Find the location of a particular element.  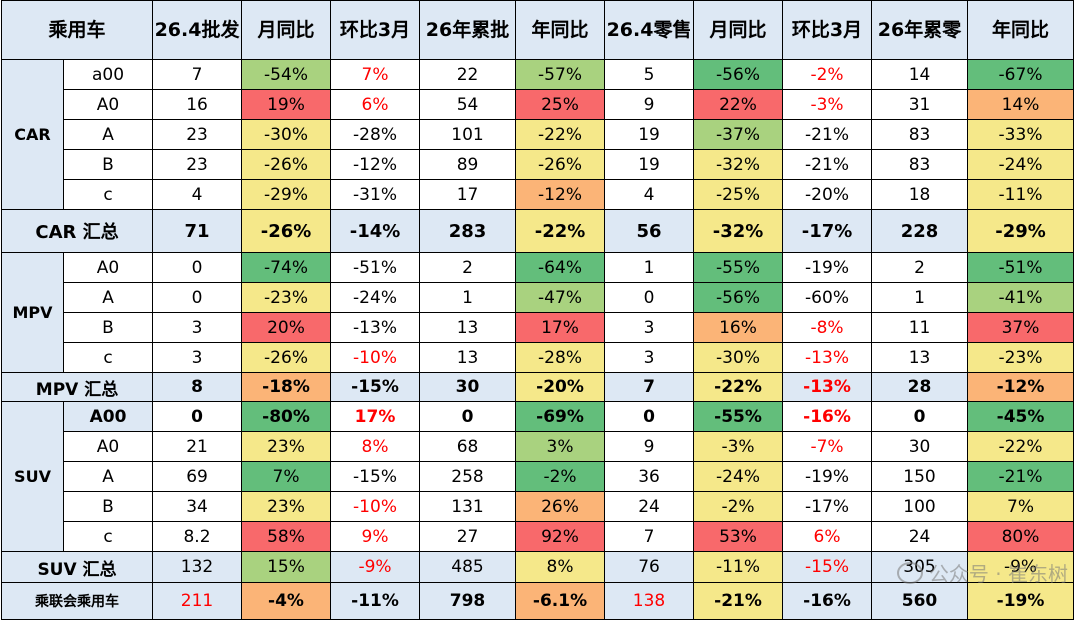

table-cell: -47% is located at coordinates (560, 297).